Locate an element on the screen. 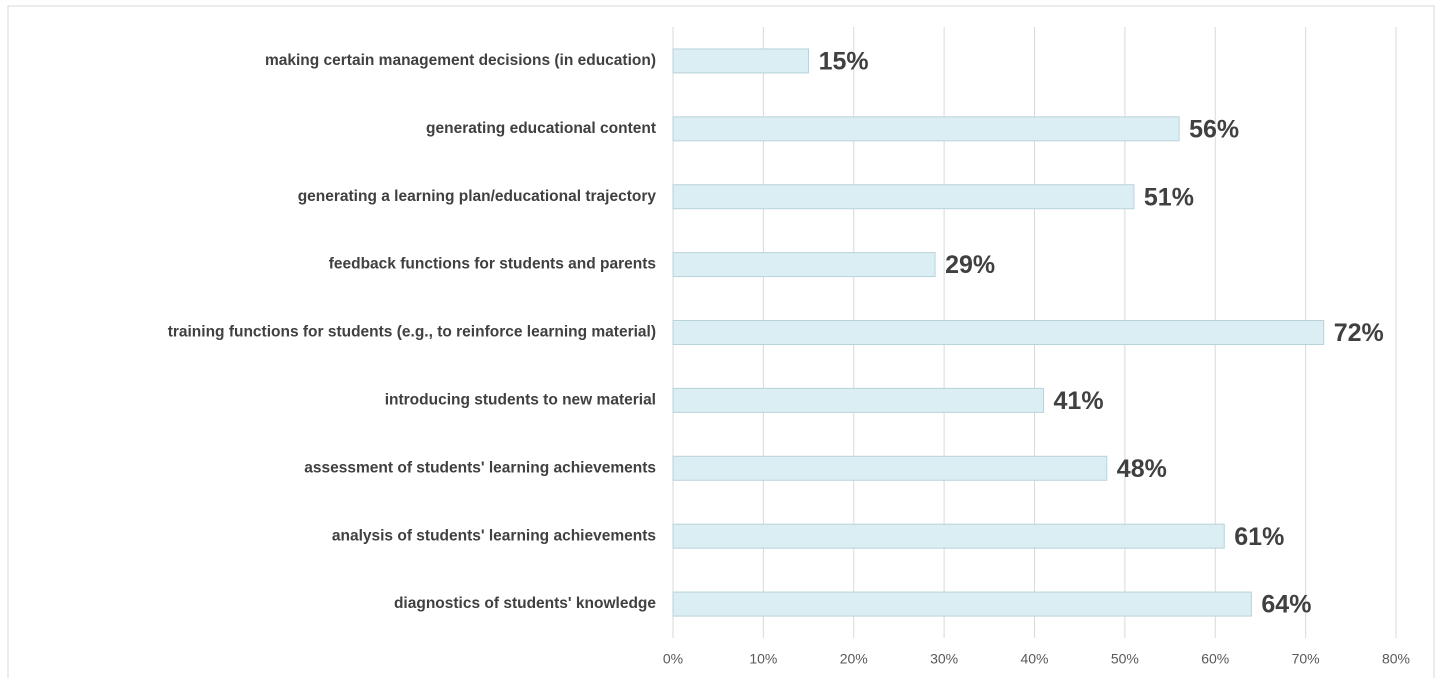 The image size is (1435, 678). x-tick-label: 80% is located at coordinates (1396, 659).